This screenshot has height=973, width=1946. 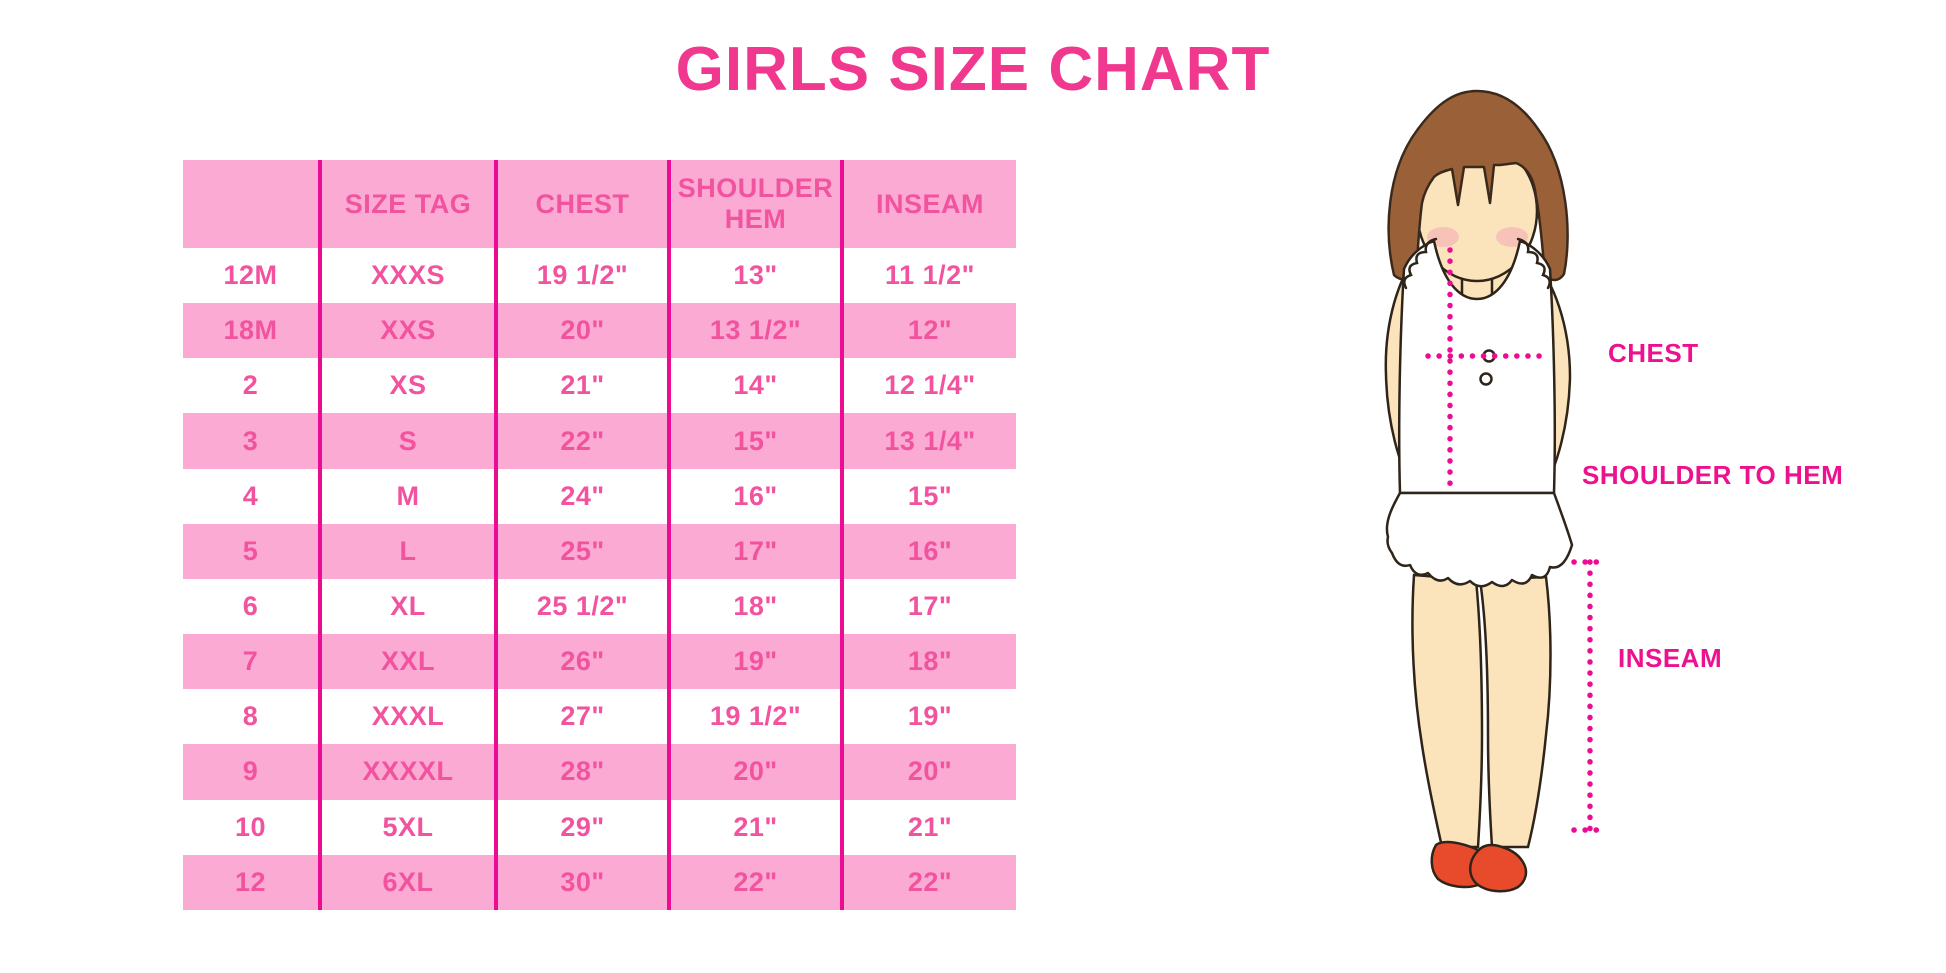 I want to click on table-row: 4 M 24" 16" 15", so click(x=599, y=496).